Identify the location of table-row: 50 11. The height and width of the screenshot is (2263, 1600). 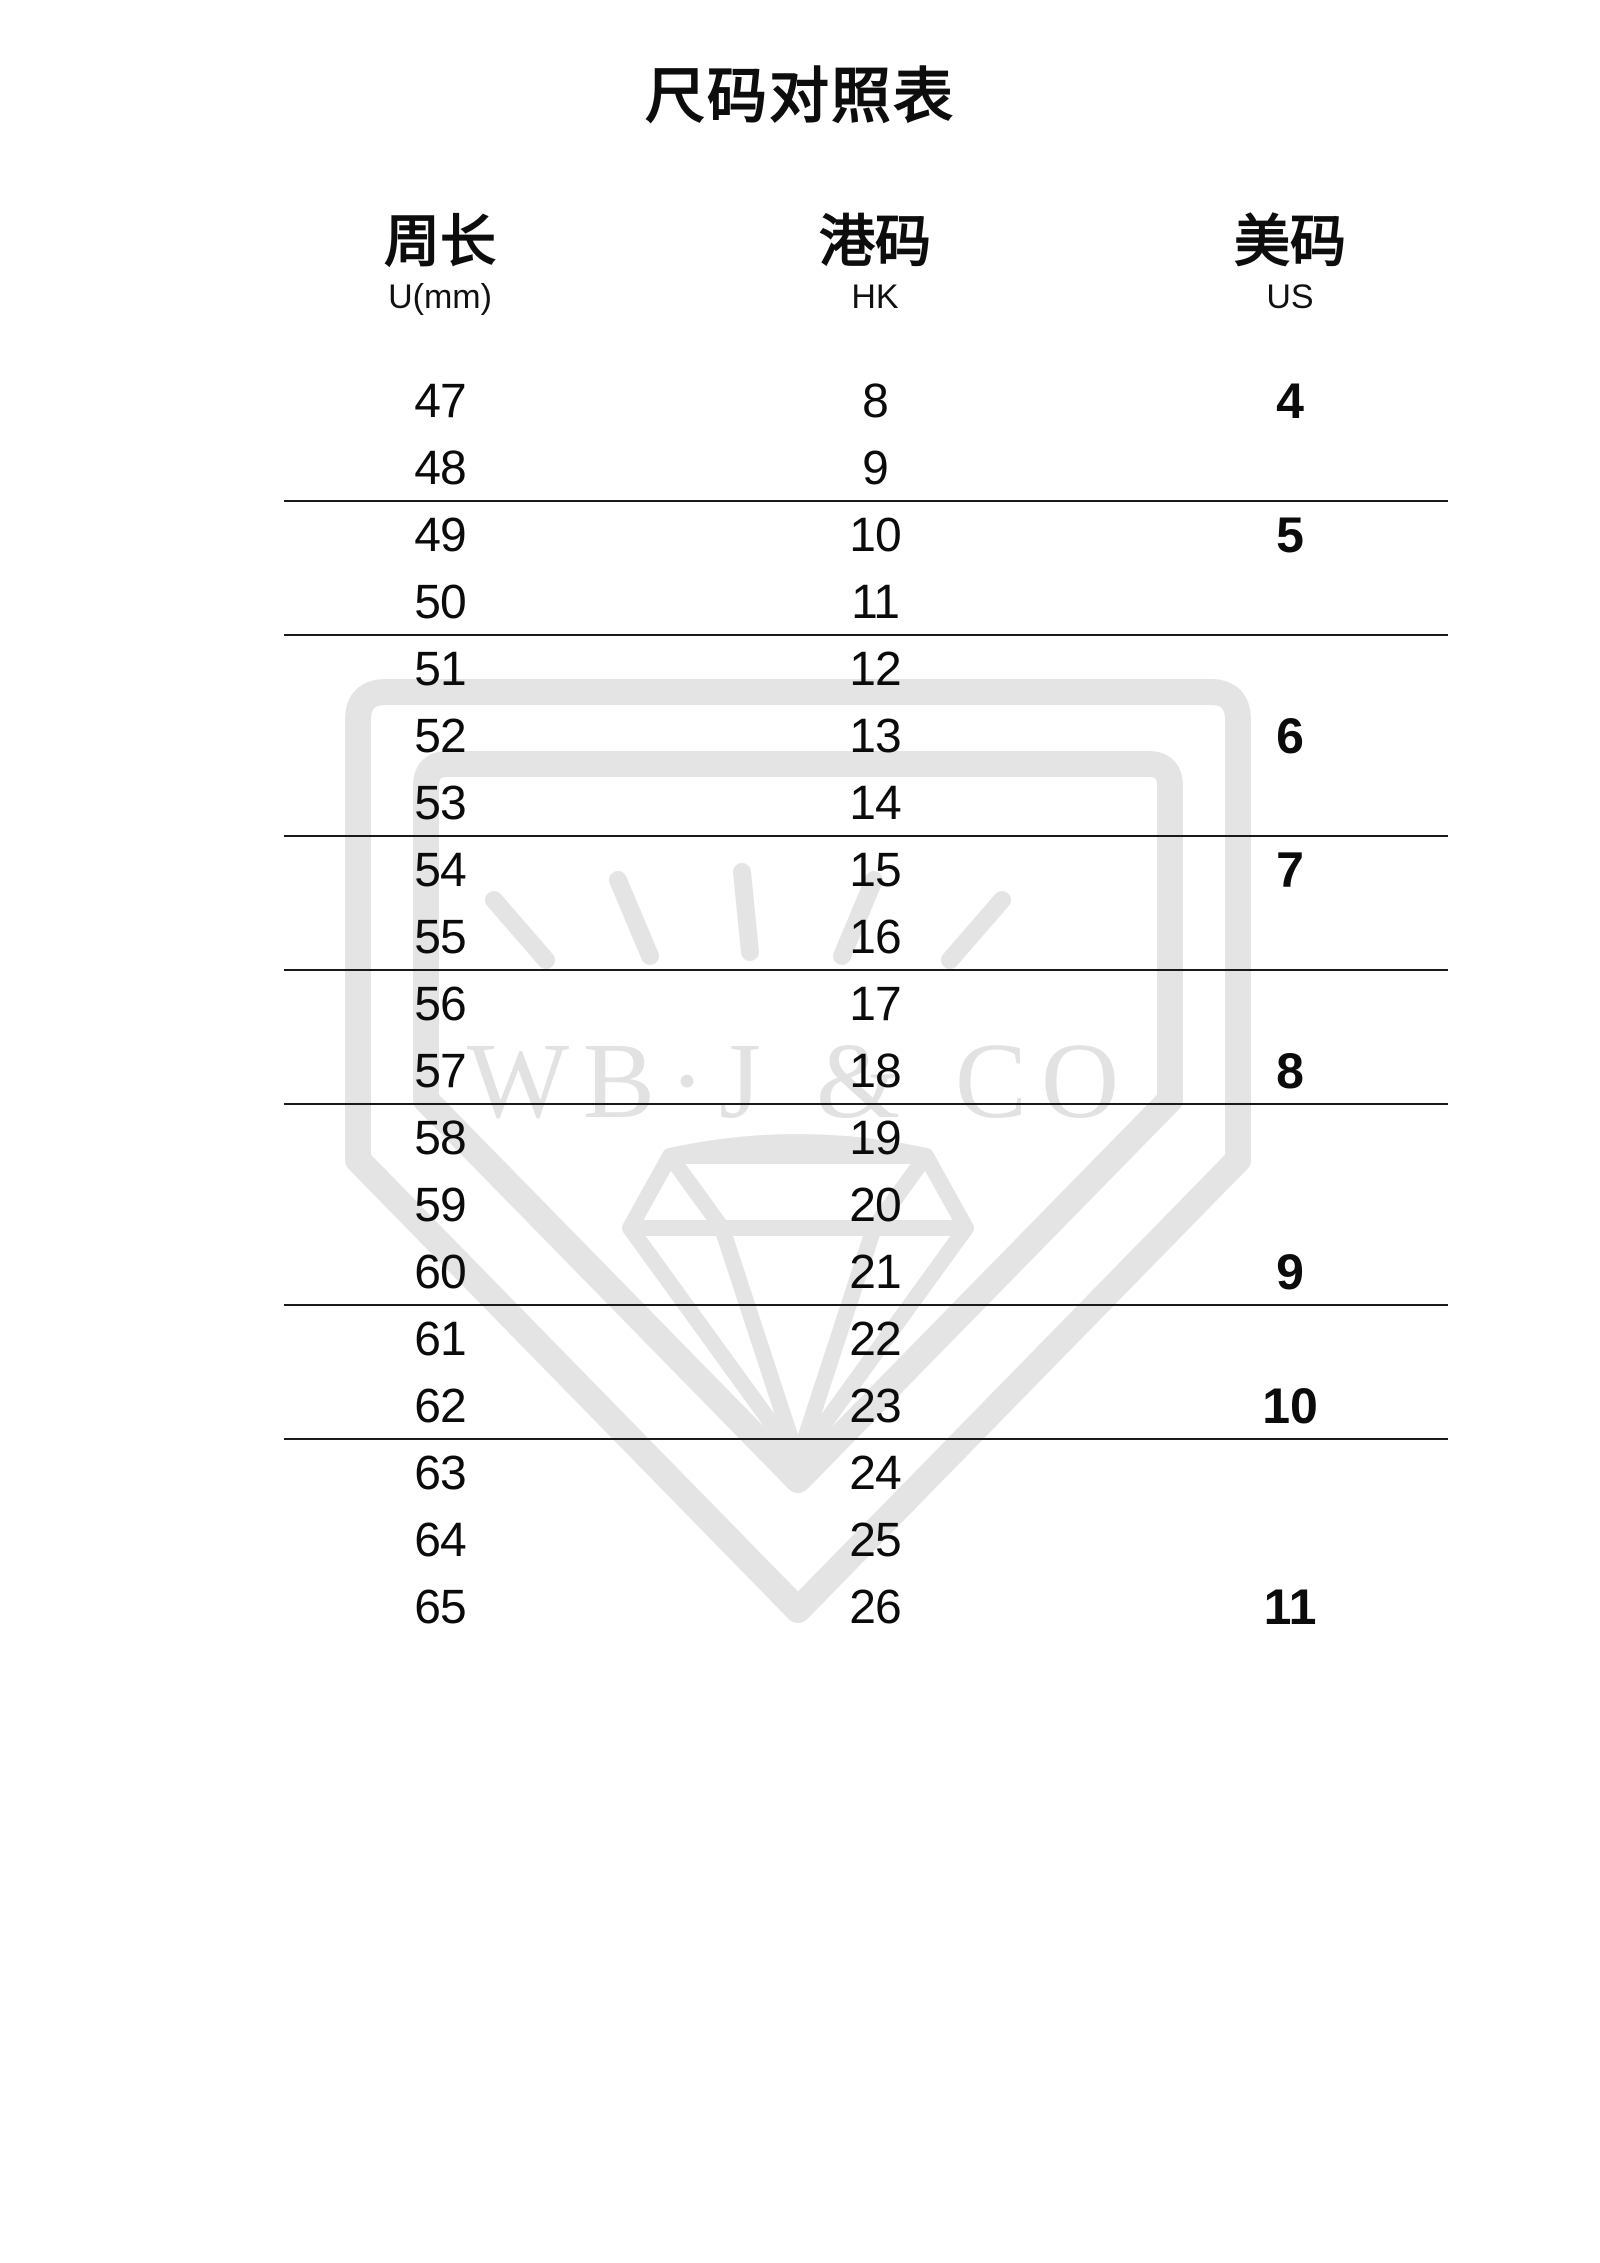
(866, 602).